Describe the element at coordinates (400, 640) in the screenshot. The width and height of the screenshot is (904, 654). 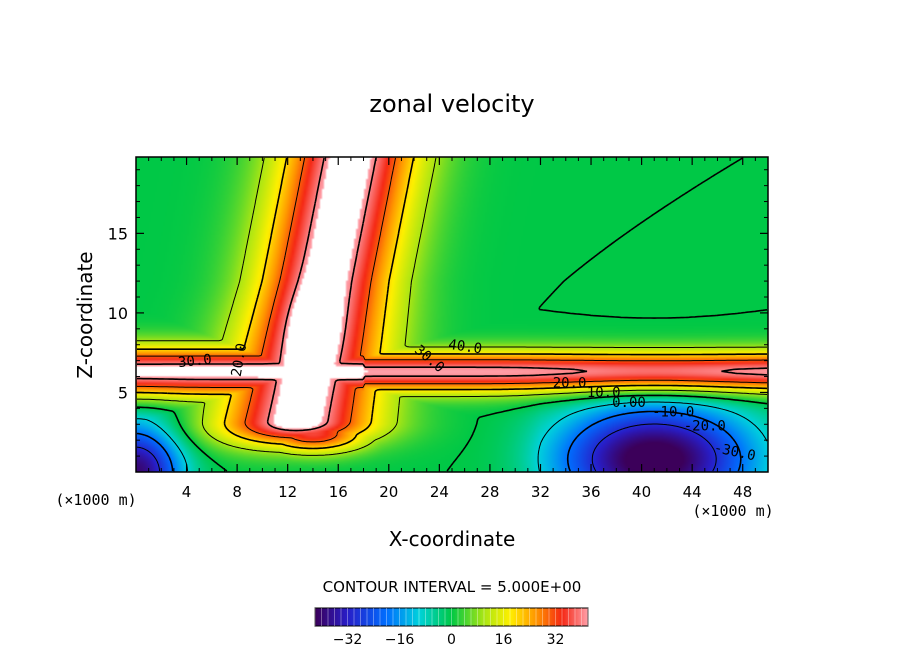
I see `colorbar-tick-label: −16` at that location.